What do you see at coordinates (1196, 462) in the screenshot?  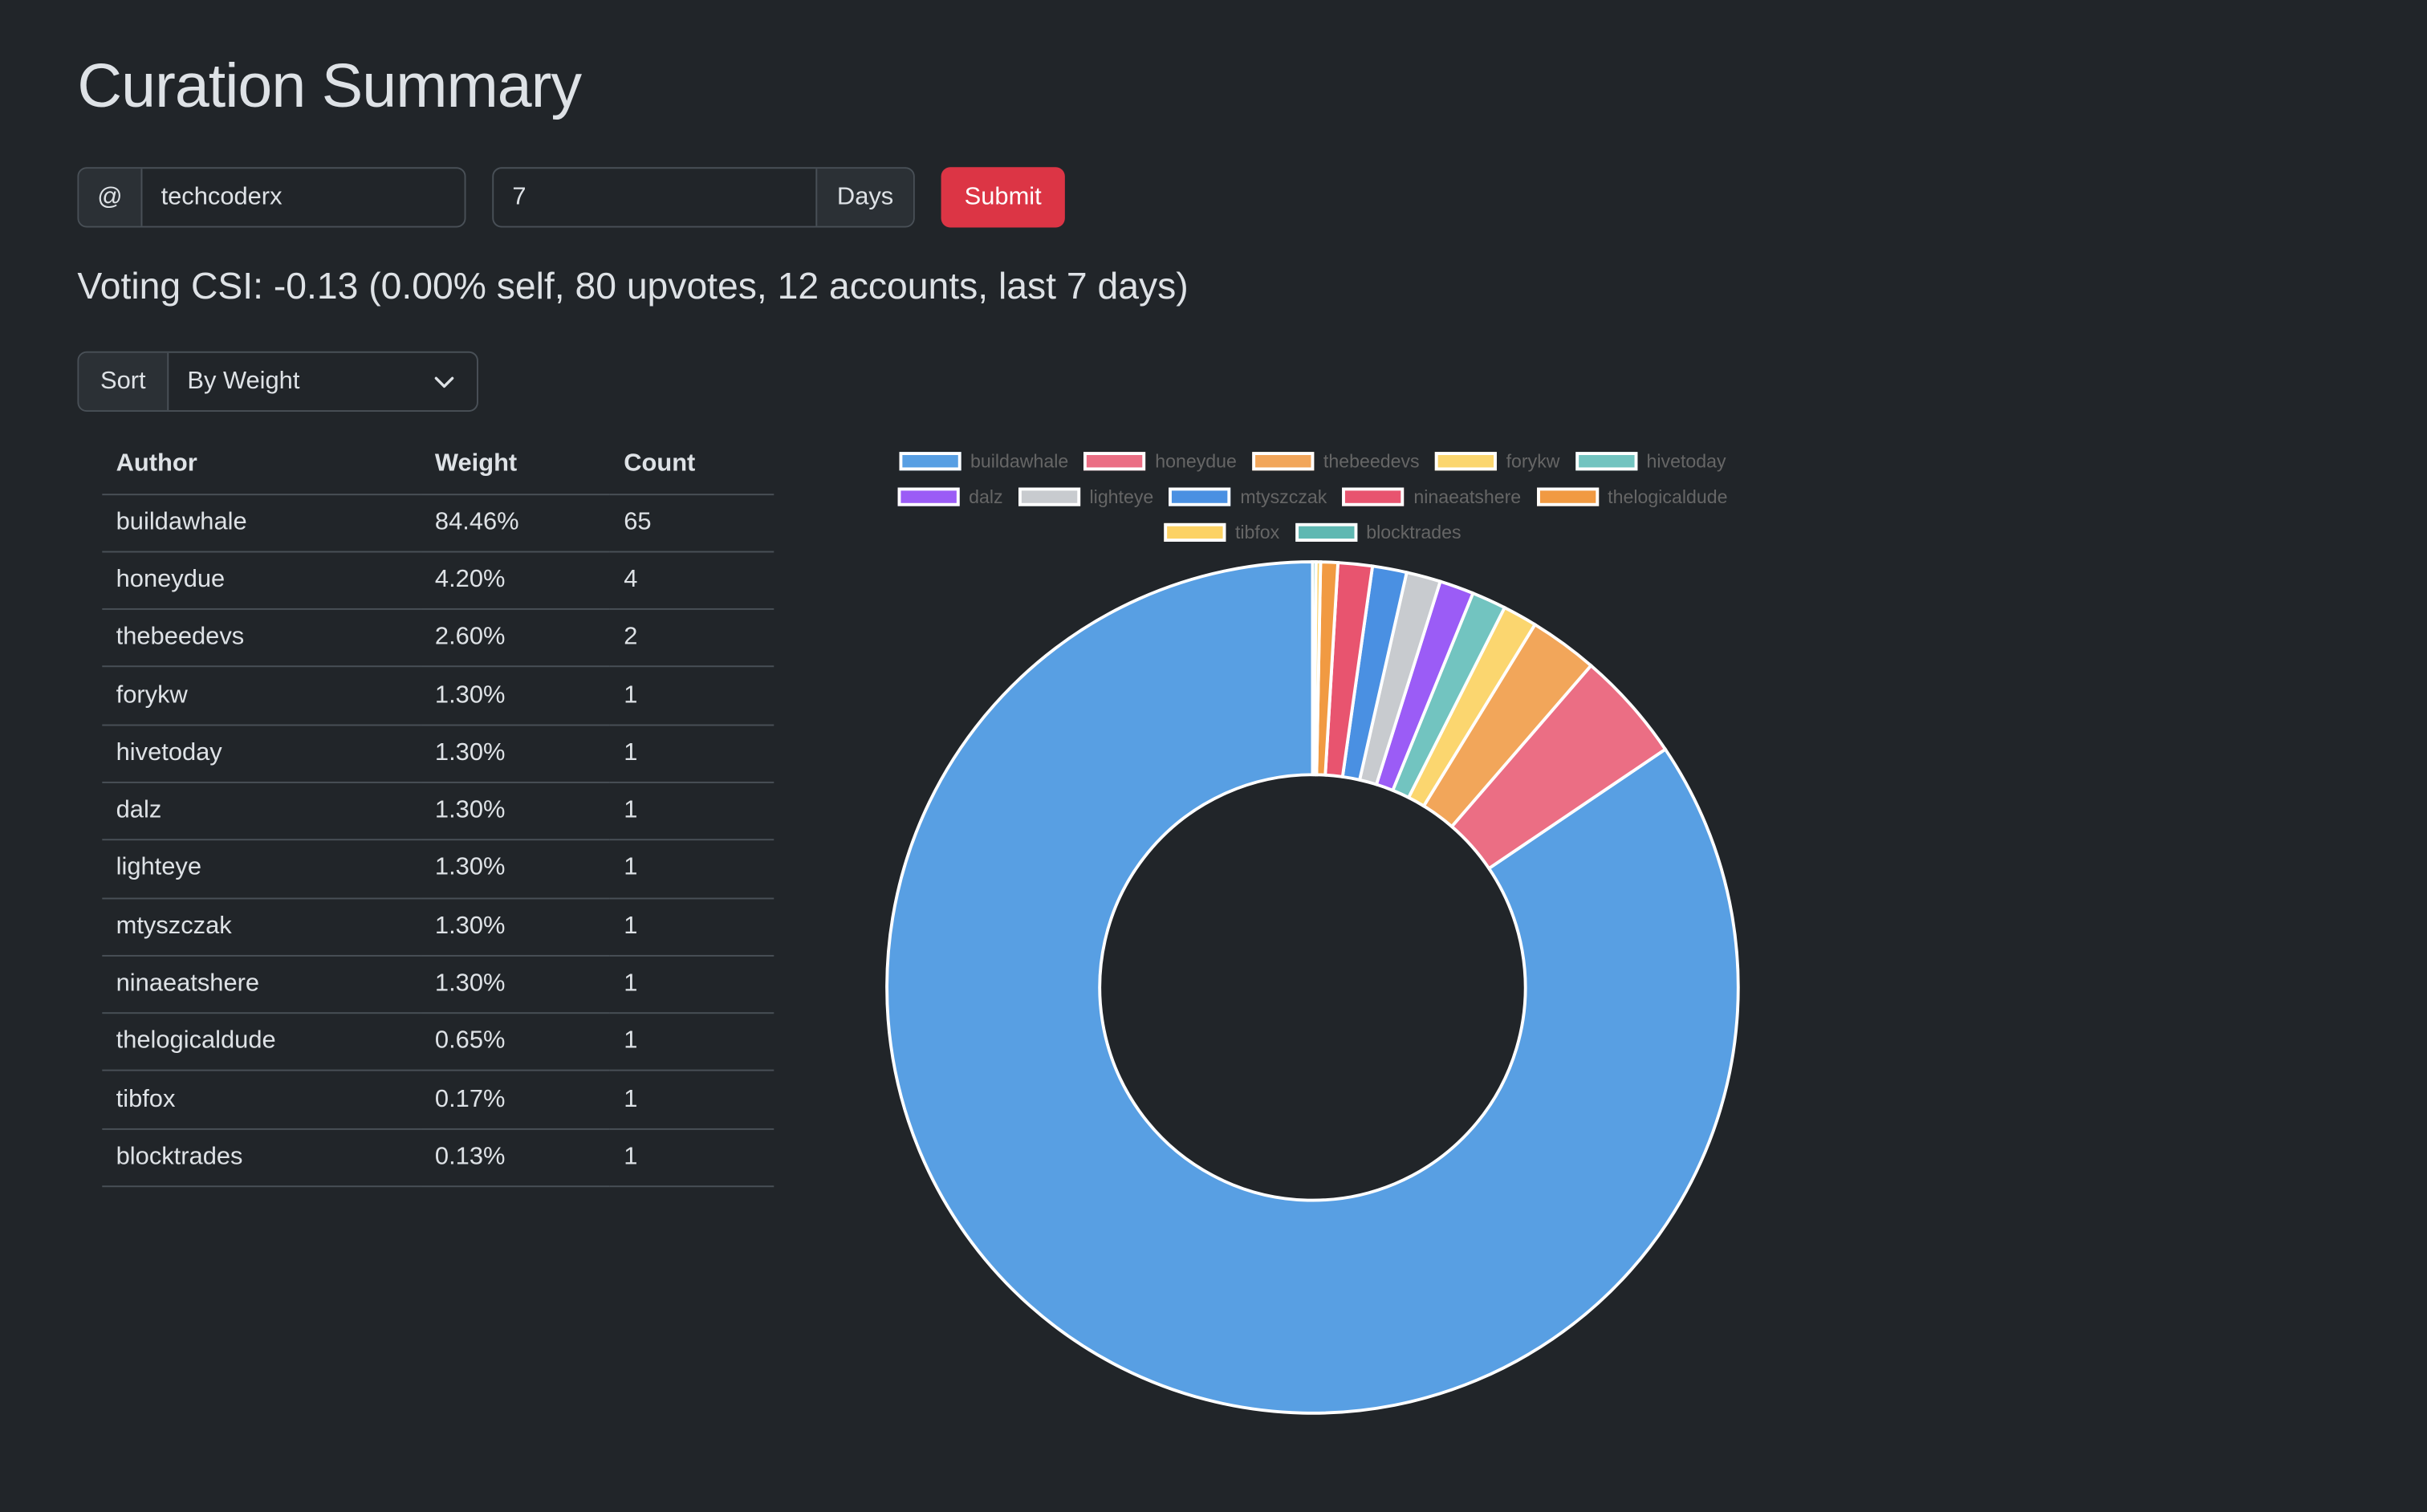 I see `legend-label: honeydue` at bounding box center [1196, 462].